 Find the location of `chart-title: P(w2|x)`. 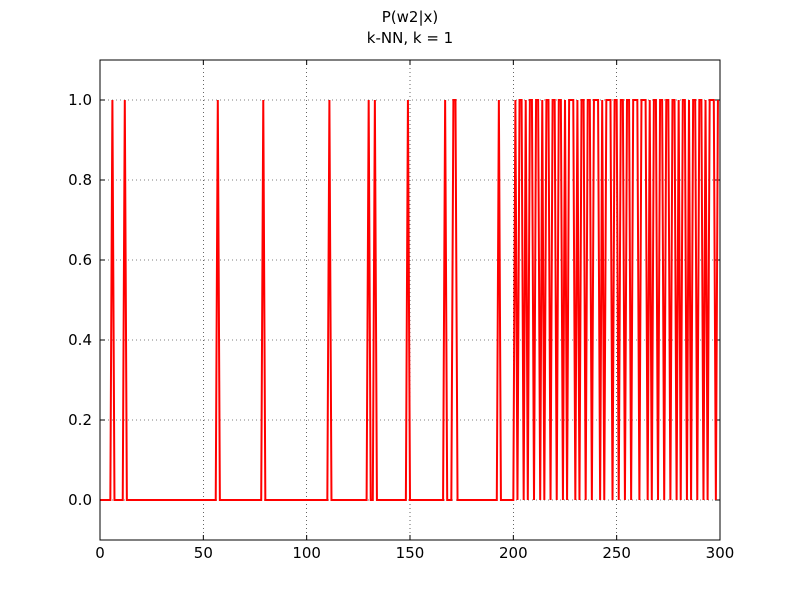

chart-title: P(w2|x) is located at coordinates (410, 17).